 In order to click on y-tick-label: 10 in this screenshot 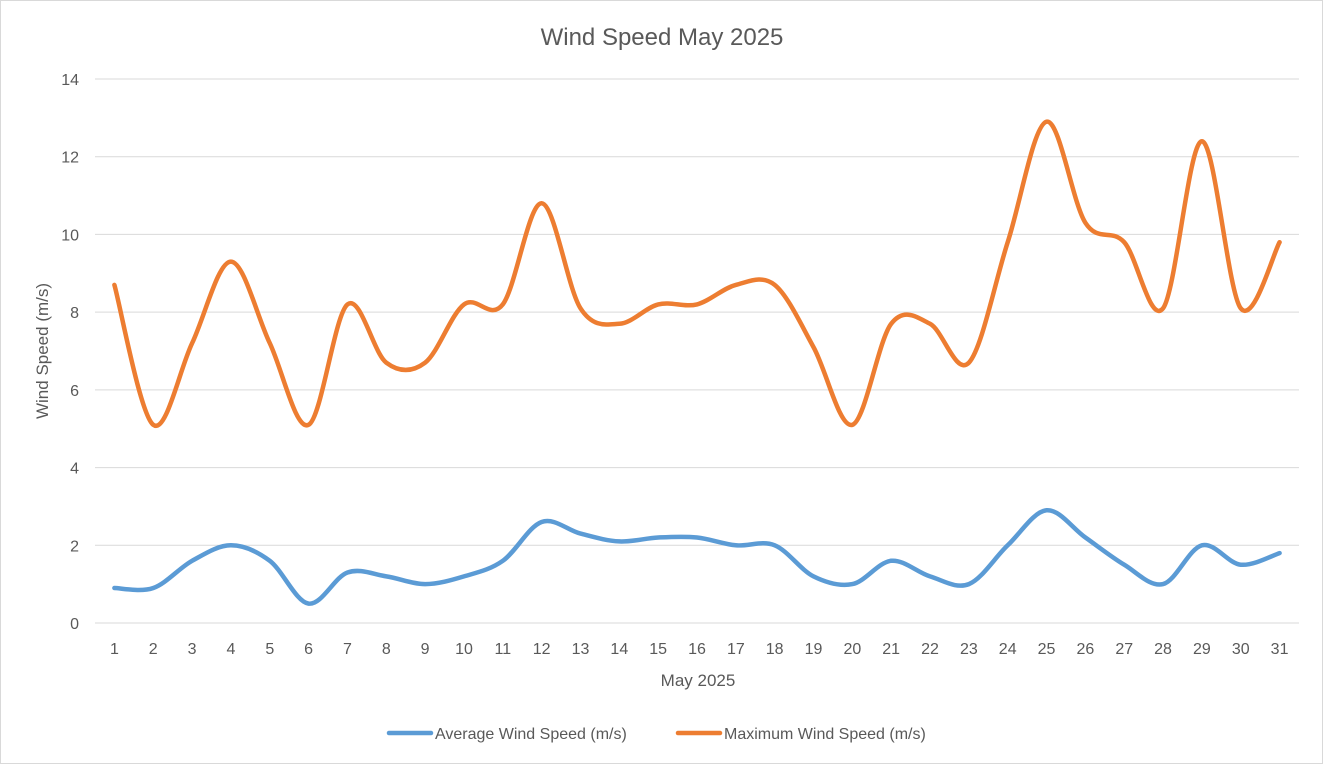, I will do `click(70, 235)`.